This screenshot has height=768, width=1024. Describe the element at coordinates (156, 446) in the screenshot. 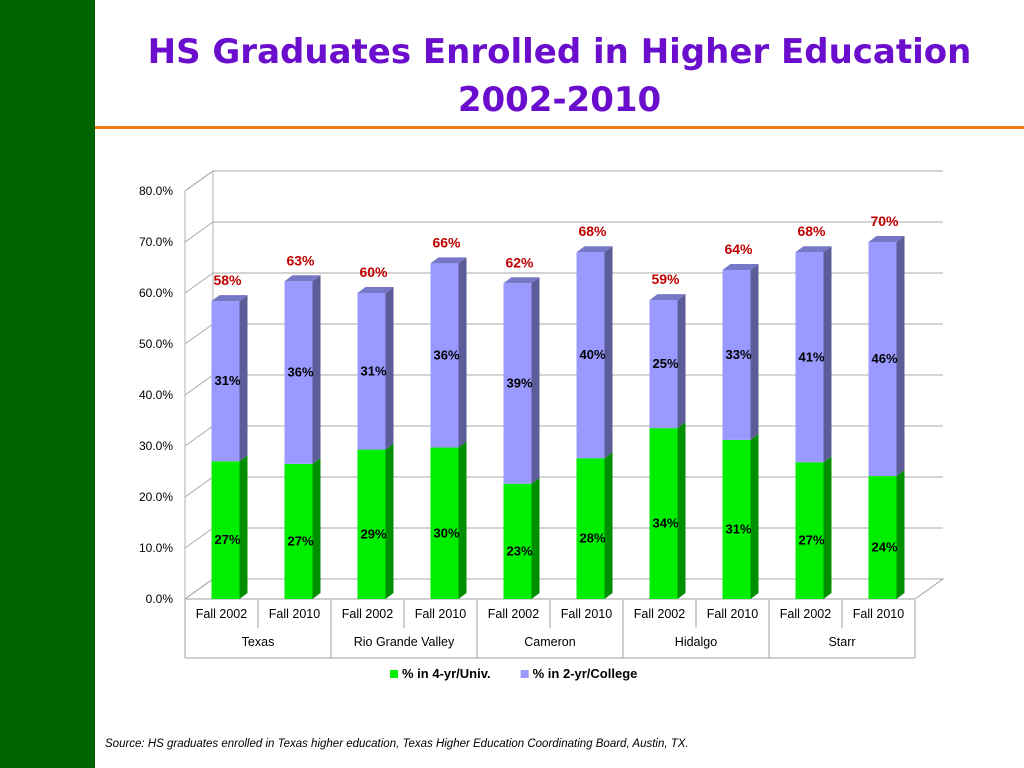

I see `y-tick-label: 30.0%` at that location.